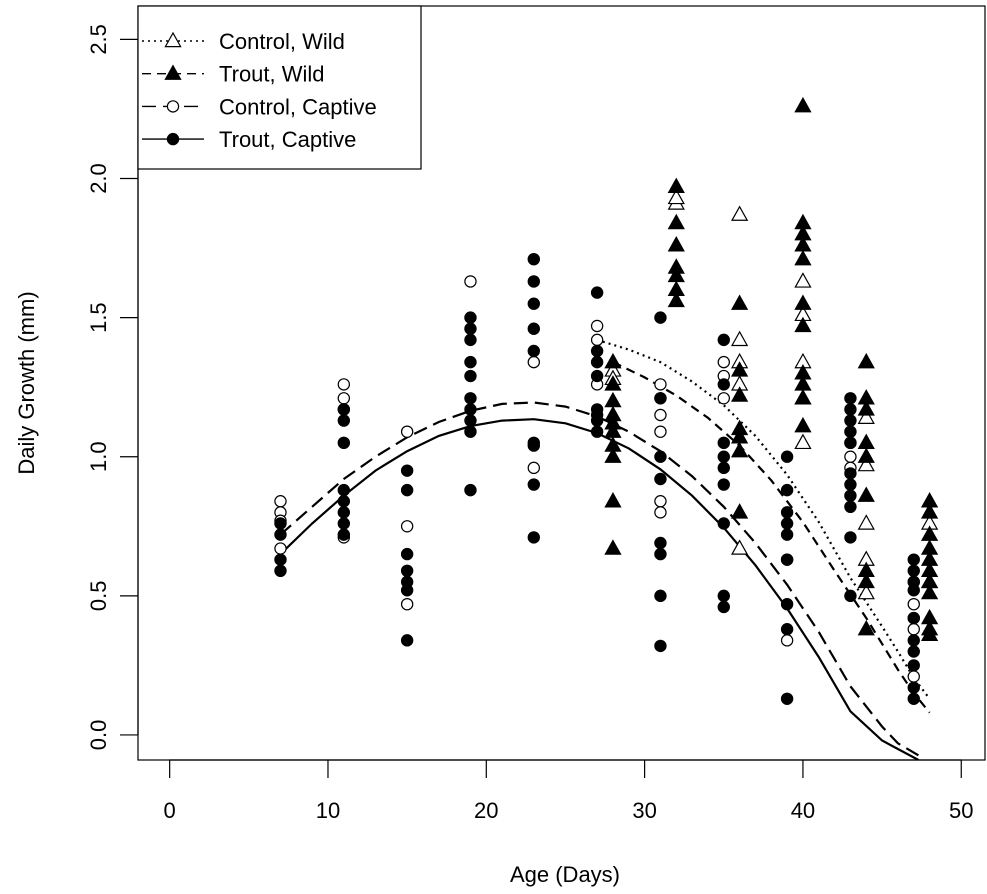 Image resolution: width=987 pixels, height=894 pixels. Describe the element at coordinates (272, 74) in the screenshot. I see `legend-label: Trout, Wild` at that location.